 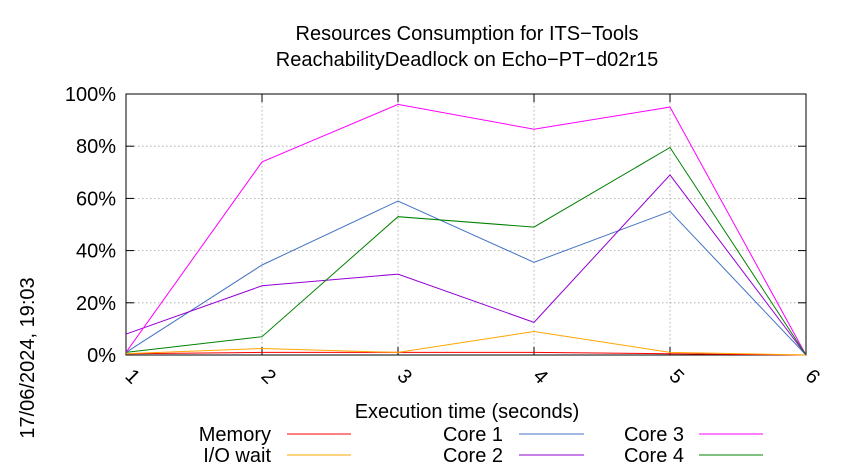 What do you see at coordinates (96, 252) in the screenshot?
I see `y-tick-label: 40%` at bounding box center [96, 252].